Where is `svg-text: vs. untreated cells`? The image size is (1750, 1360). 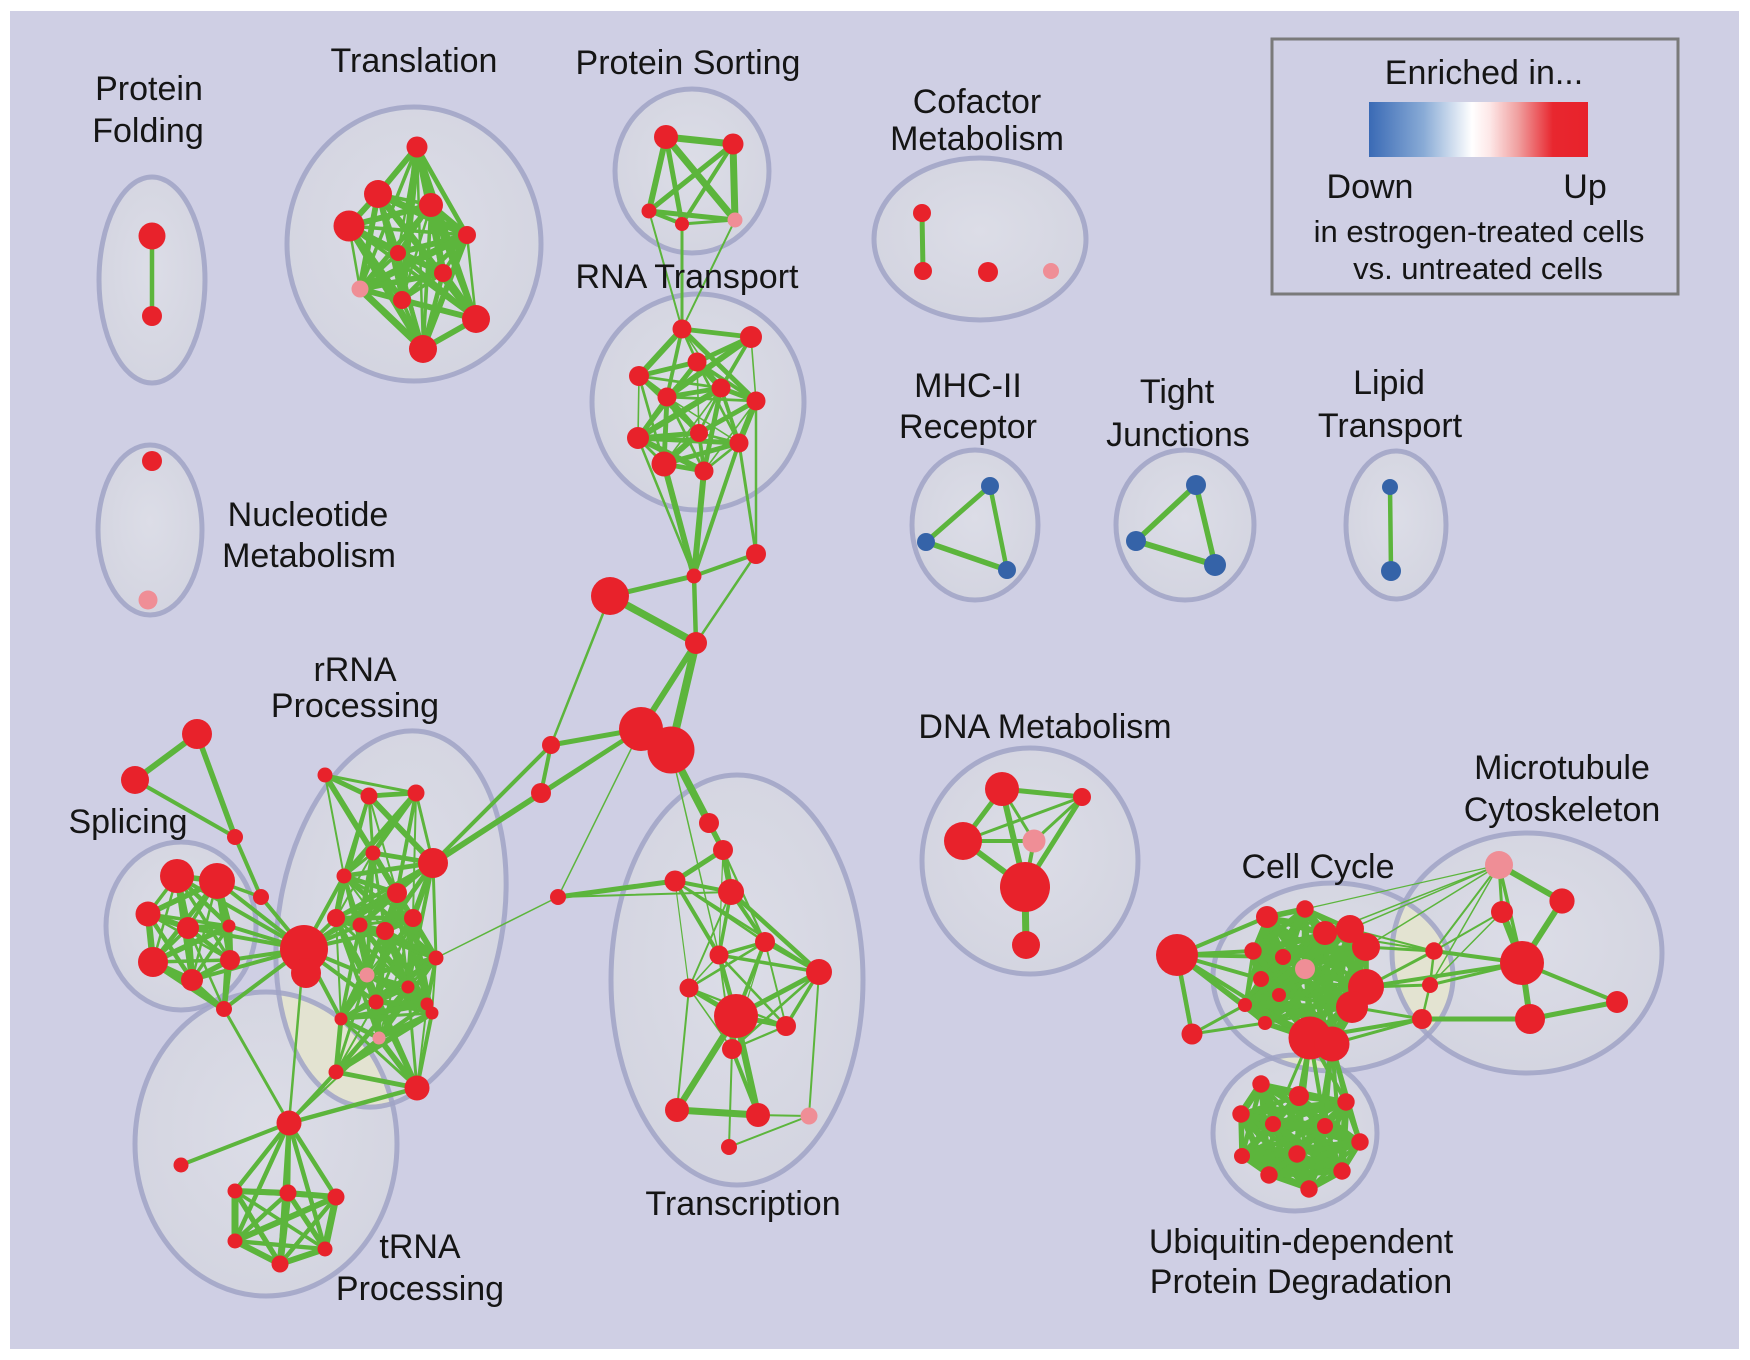 svg-text: vs. untreated cells is located at coordinates (1478, 268).